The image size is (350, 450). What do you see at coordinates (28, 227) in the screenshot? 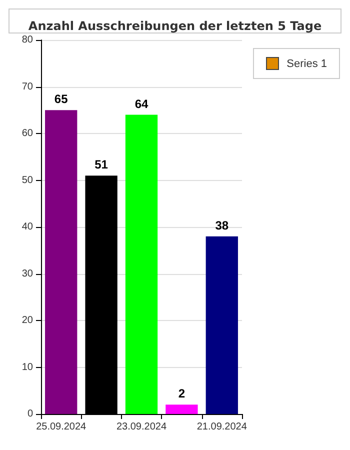
I see `y-tick-label: 40` at bounding box center [28, 227].